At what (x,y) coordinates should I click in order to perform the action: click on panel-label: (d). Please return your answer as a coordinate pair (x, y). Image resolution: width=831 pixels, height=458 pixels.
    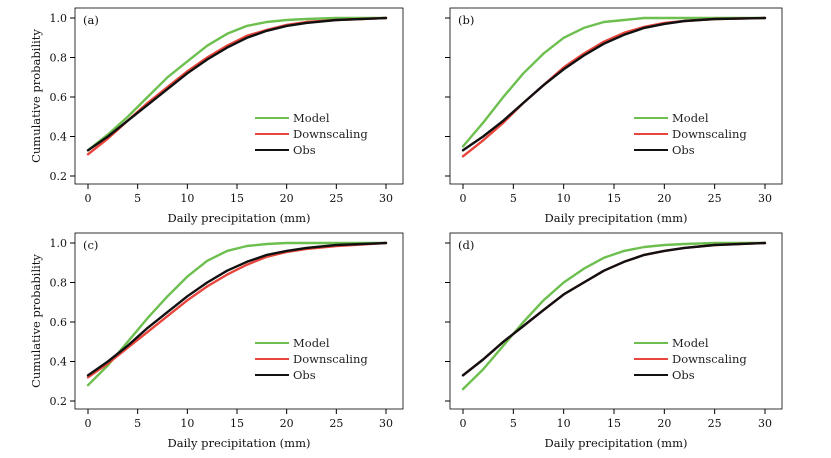
    Looking at the image, I should click on (466, 245).